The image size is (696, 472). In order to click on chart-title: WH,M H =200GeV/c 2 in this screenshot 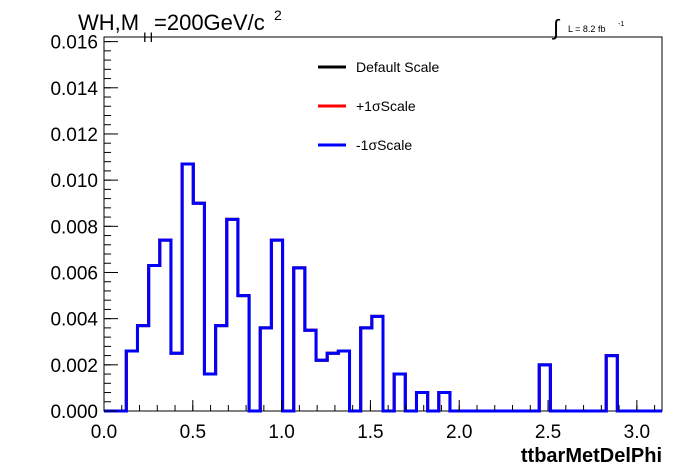, I will do `click(180, 26)`.